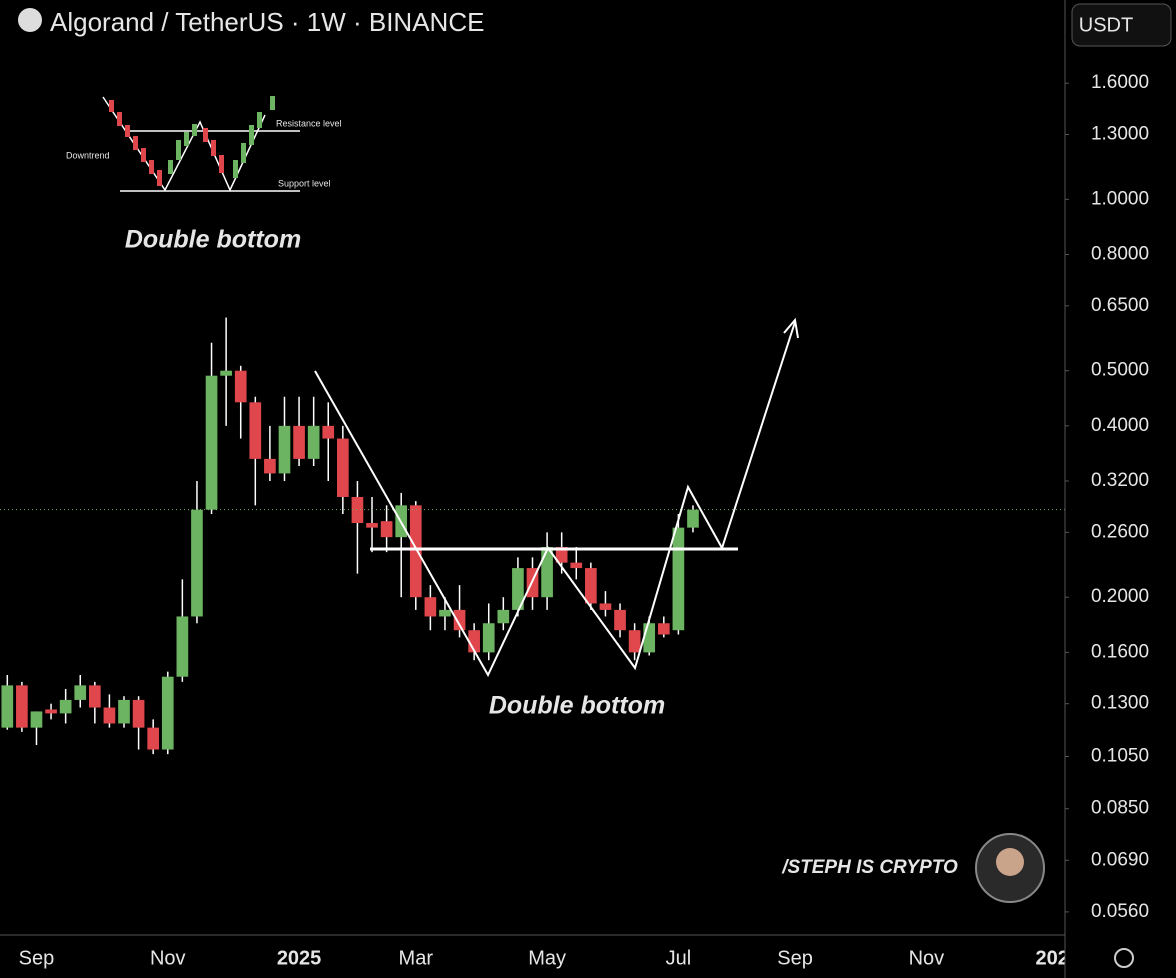 This screenshot has width=1176, height=978. What do you see at coordinates (679, 958) in the screenshot?
I see `x-tick-label: Jul` at bounding box center [679, 958].